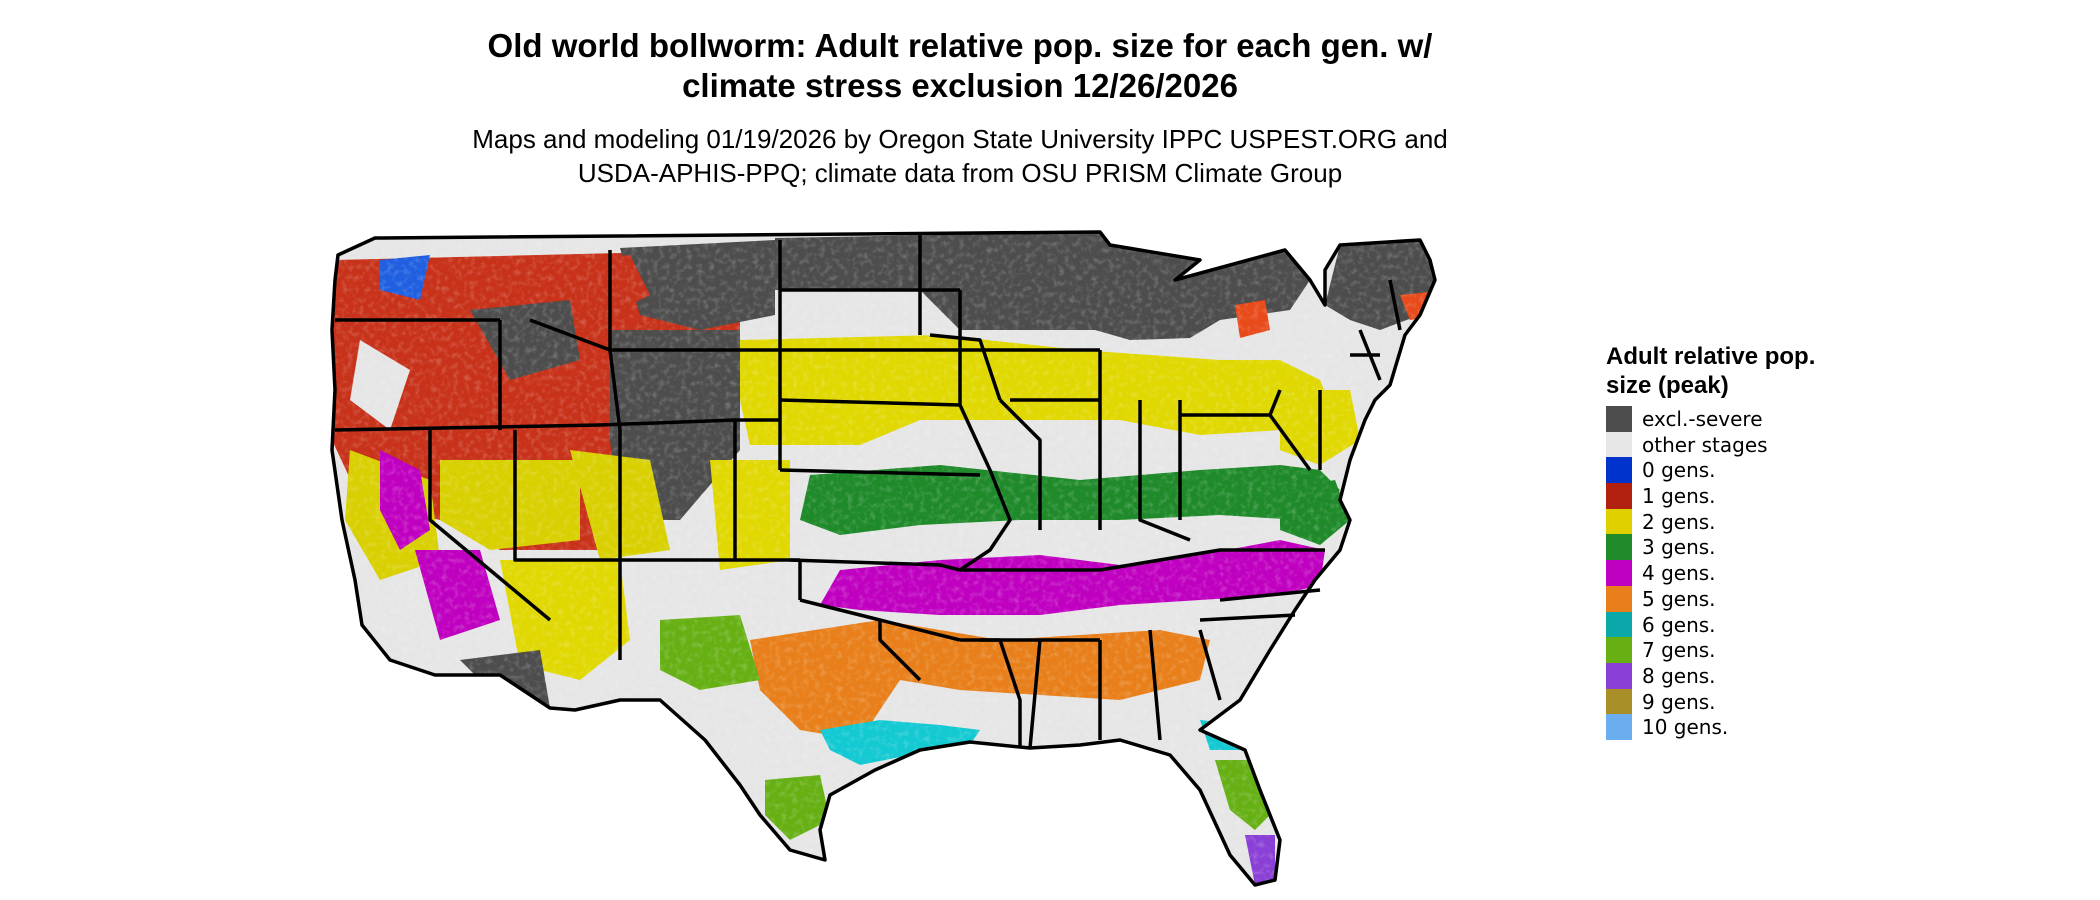  Describe the element at coordinates (960, 85) in the screenshot. I see `title-line-2: climate stress exclusion 12/26/2026` at that location.